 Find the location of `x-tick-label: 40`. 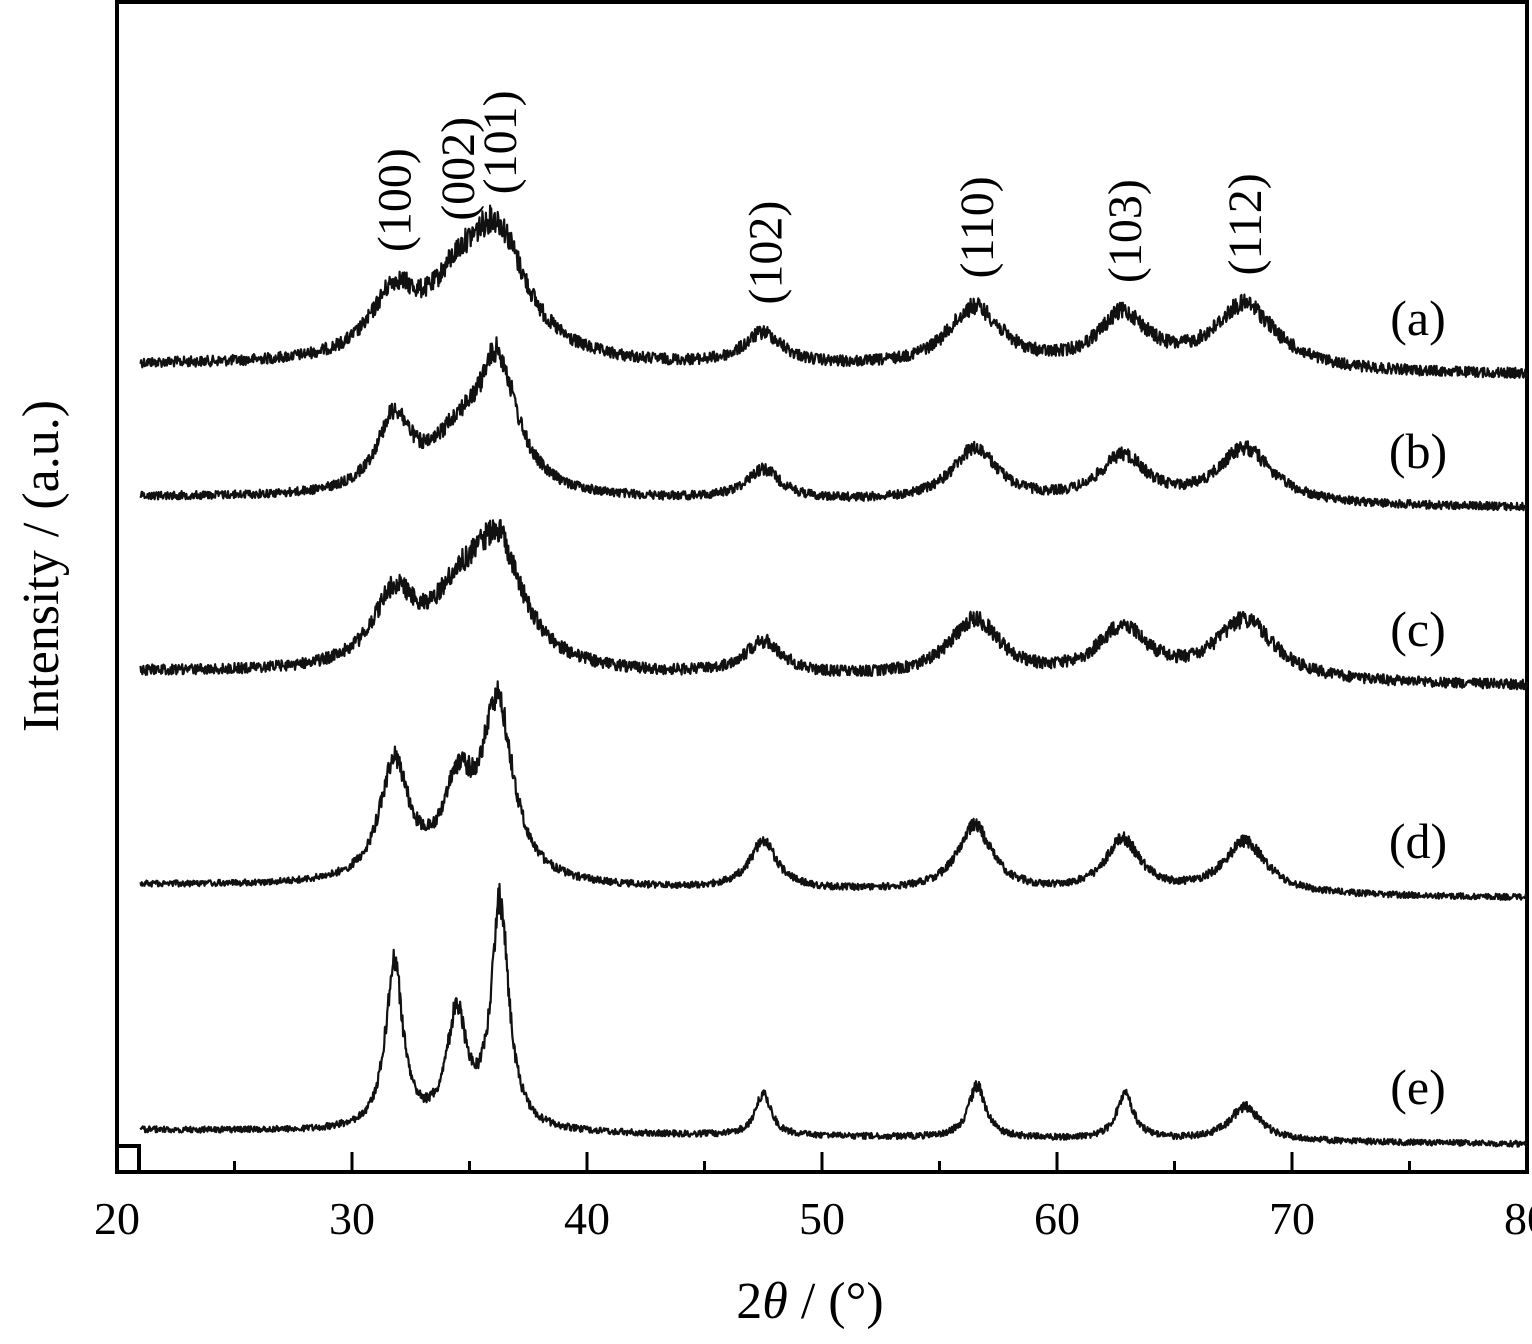

x-tick-label: 40 is located at coordinates (587, 1218).